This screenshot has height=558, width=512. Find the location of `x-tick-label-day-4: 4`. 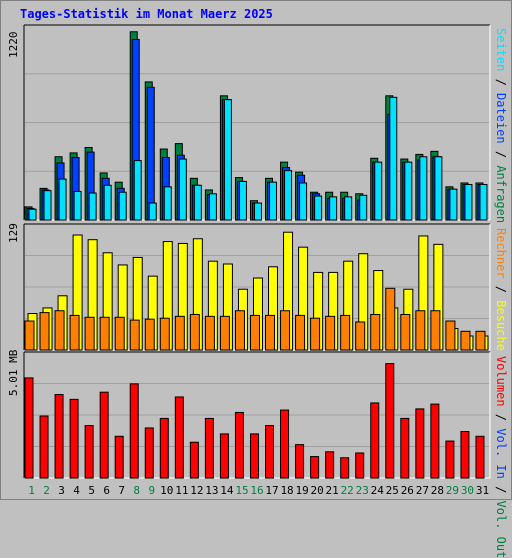

x-tick-label-day-4: 4 is located at coordinates (76, 490).